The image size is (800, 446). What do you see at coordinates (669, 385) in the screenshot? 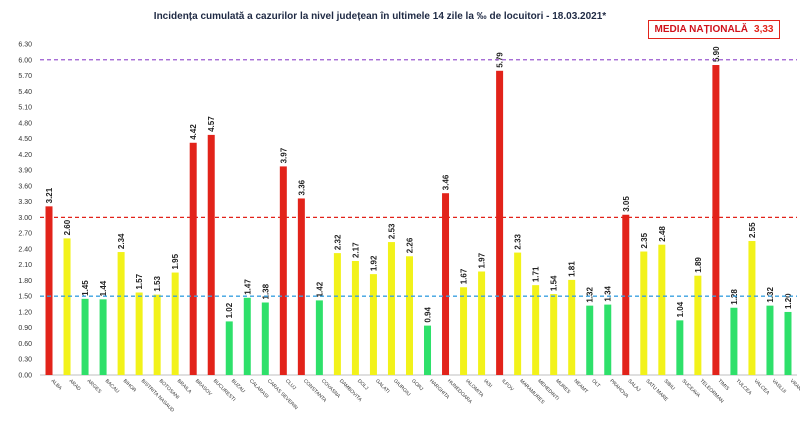
I see `category-label: SIBIU` at bounding box center [669, 385].